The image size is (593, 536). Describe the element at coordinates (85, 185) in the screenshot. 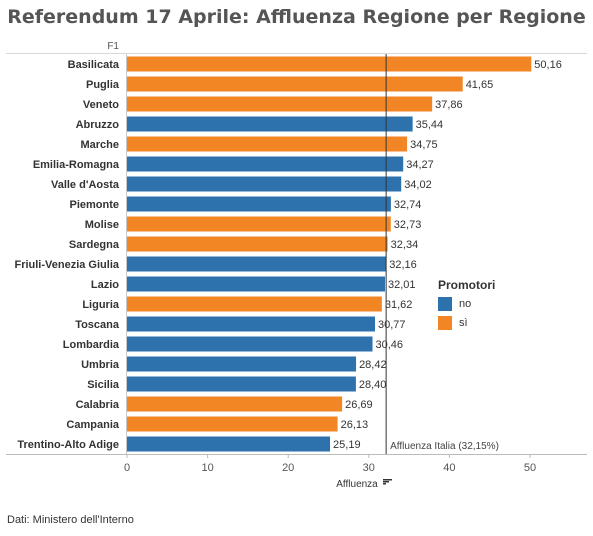

I see `category-label: Valle d'Aosta` at that location.